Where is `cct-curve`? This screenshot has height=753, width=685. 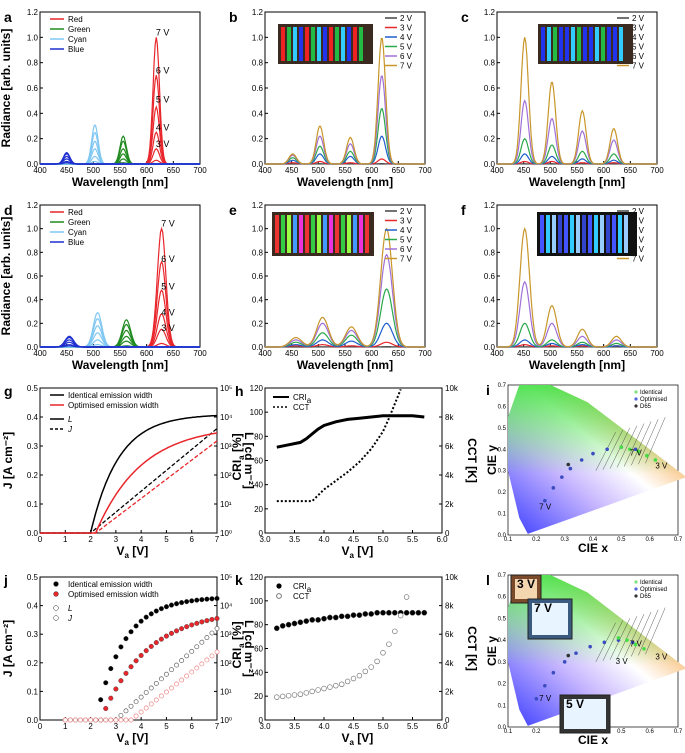 cct-curve is located at coordinates (339, 446).